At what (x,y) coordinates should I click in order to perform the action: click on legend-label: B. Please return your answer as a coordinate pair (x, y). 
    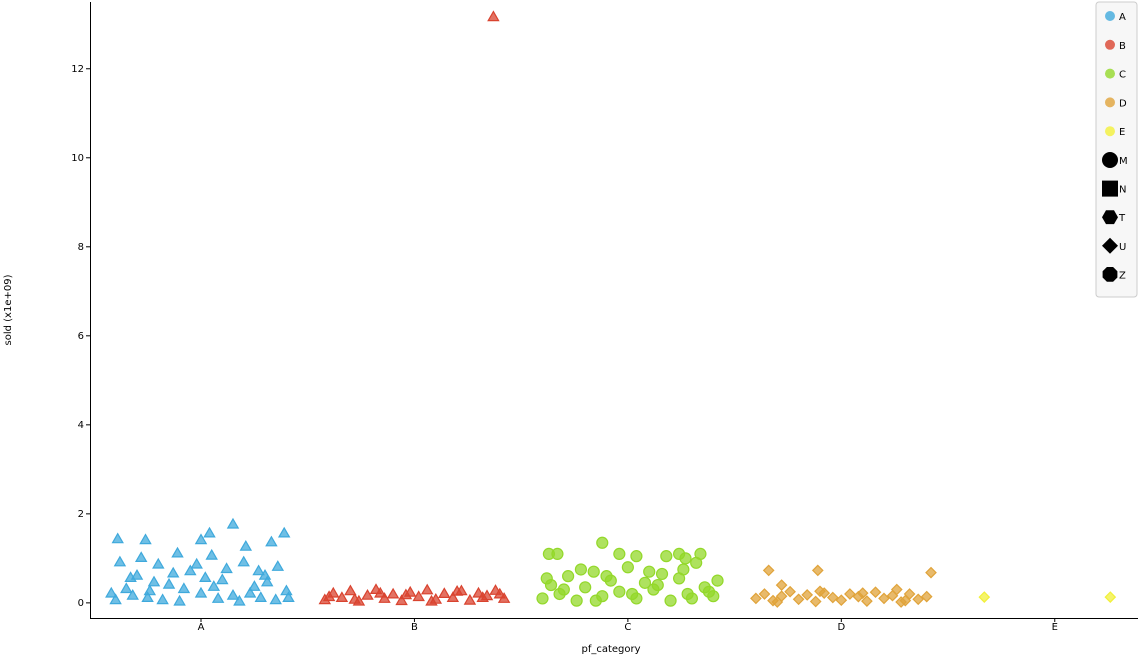
    Looking at the image, I should click on (1122, 46).